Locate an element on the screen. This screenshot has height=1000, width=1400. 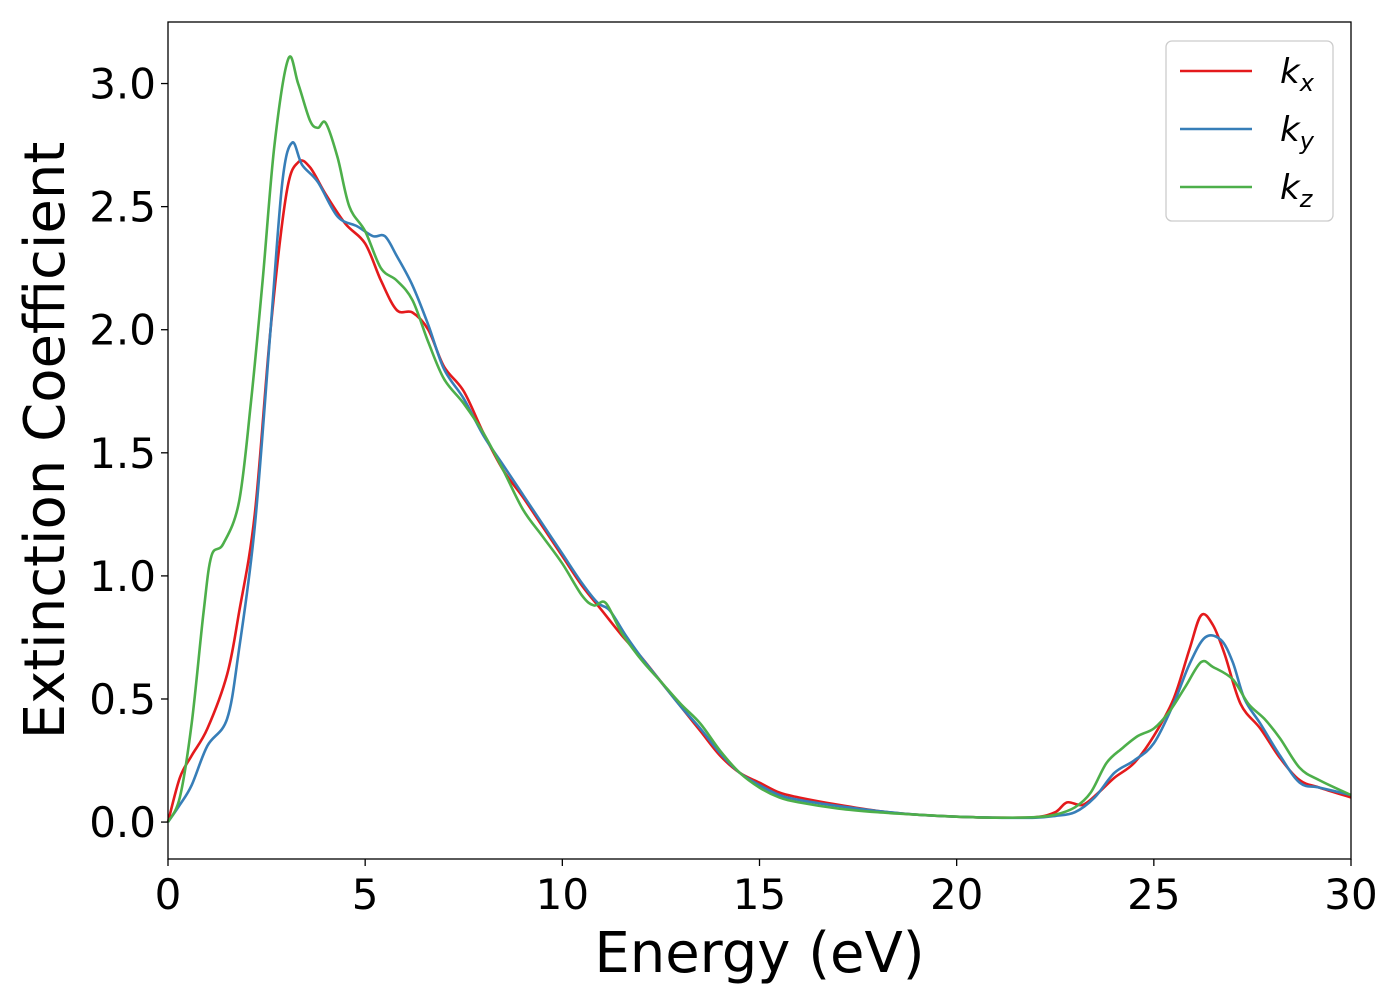
y-axis-ticks: 0.0 0.5 1.0 1.5 2.0 2.5 3.0 is located at coordinates (128, 453).